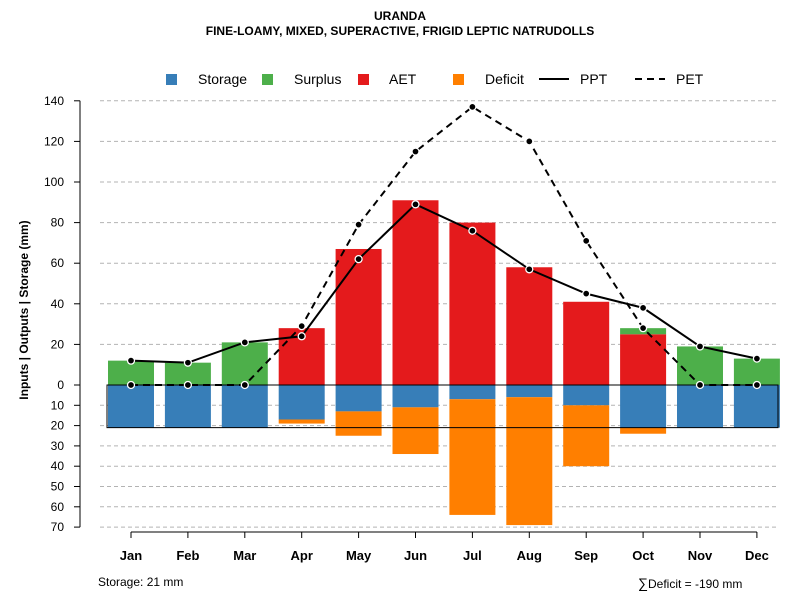 This screenshot has height=600, width=800. What do you see at coordinates (54, 101) in the screenshot?
I see `y-tick-label: 140` at bounding box center [54, 101].